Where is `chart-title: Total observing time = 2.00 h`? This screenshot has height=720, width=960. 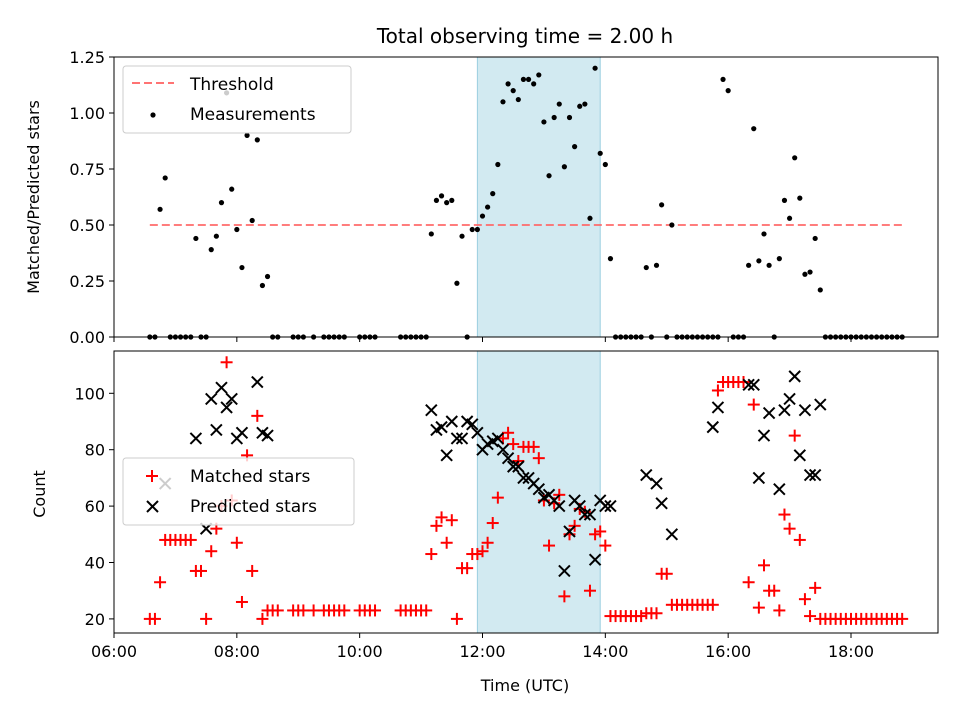
chart-title: Total observing time = 2.00 h is located at coordinates (524, 36).